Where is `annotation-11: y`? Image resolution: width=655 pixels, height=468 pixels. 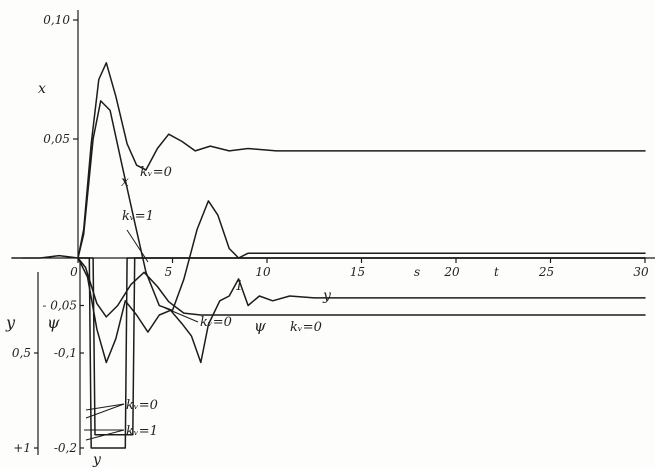
annotation-11: y is located at coordinates (97, 460).